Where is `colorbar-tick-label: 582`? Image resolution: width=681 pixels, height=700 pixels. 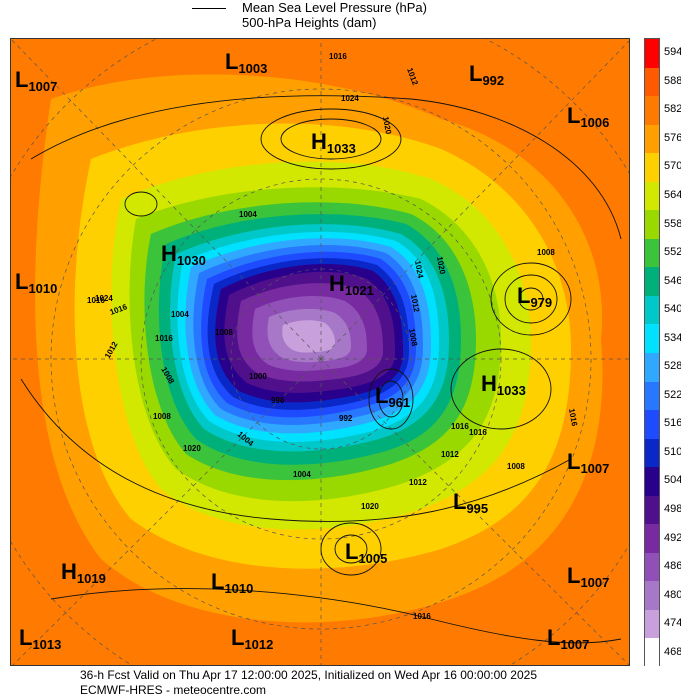
colorbar-tick-label: 582 is located at coordinates (672, 109).